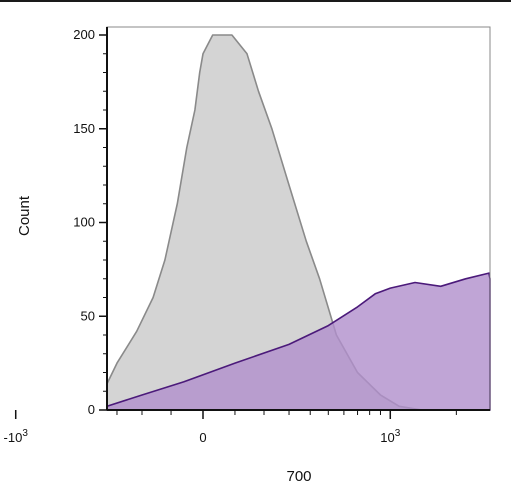  What do you see at coordinates (24, 215) in the screenshot?
I see `y-axis-title: Count` at bounding box center [24, 215].